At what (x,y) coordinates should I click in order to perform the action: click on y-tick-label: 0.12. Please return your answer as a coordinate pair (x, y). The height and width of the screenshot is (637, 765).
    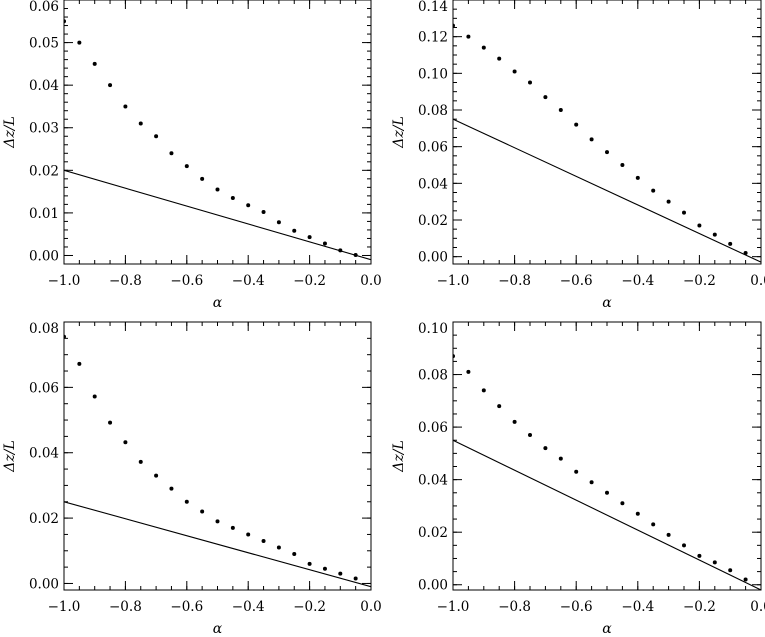
    Looking at the image, I should click on (433, 38).